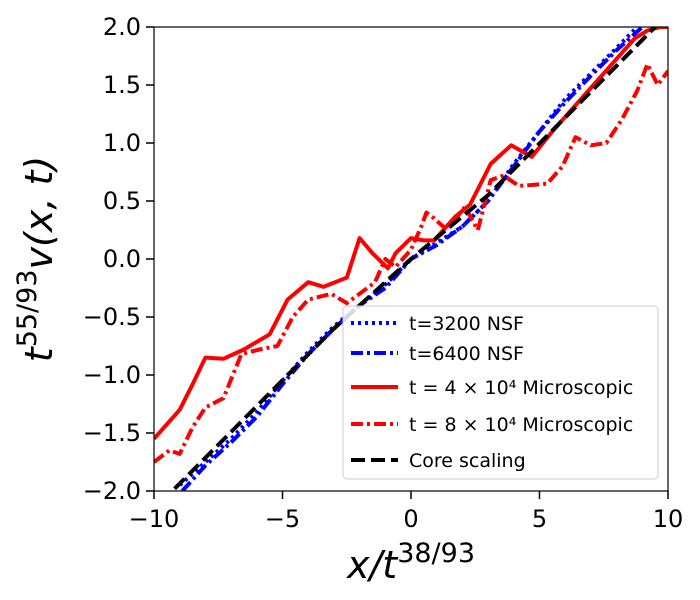 The width and height of the screenshot is (700, 600). What do you see at coordinates (539, 519) in the screenshot?
I see `x-tick-label: 5` at bounding box center [539, 519].